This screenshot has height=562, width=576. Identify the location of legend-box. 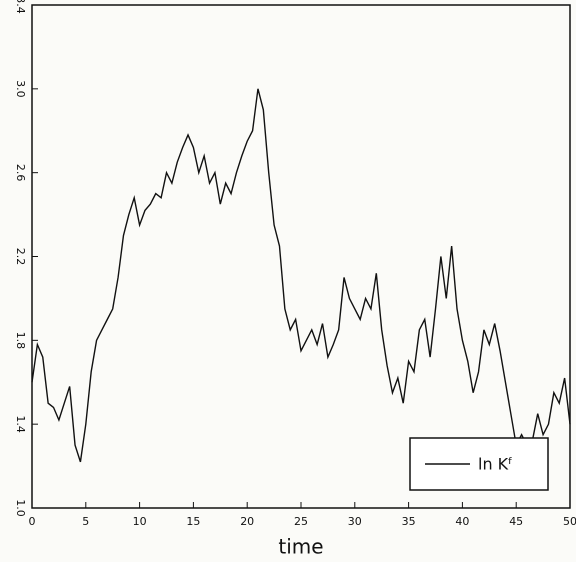
(479, 464).